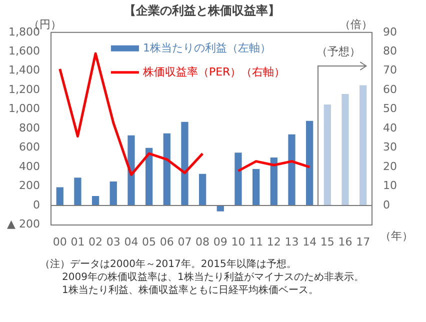 The height and width of the screenshot is (322, 426). I want to click on y2-tick-label: 30, so click(390, 147).